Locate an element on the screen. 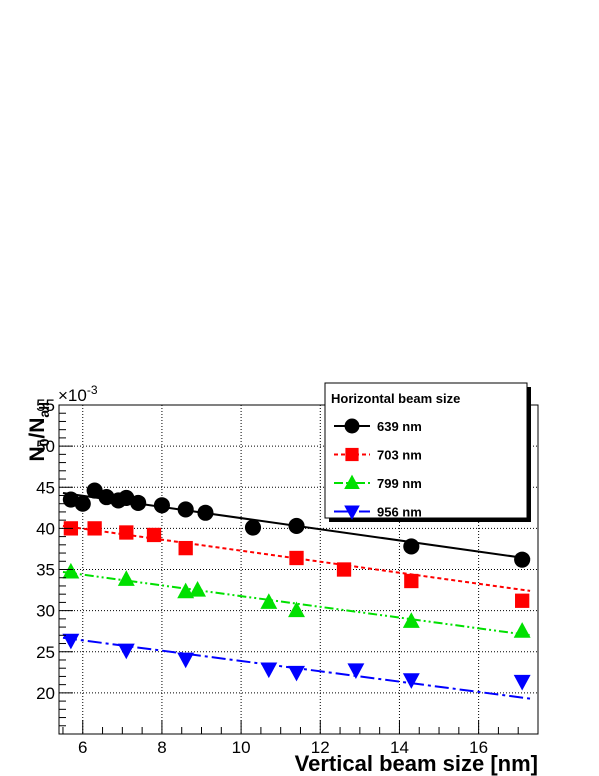  fit-line-799-nm is located at coordinates (296, 603).